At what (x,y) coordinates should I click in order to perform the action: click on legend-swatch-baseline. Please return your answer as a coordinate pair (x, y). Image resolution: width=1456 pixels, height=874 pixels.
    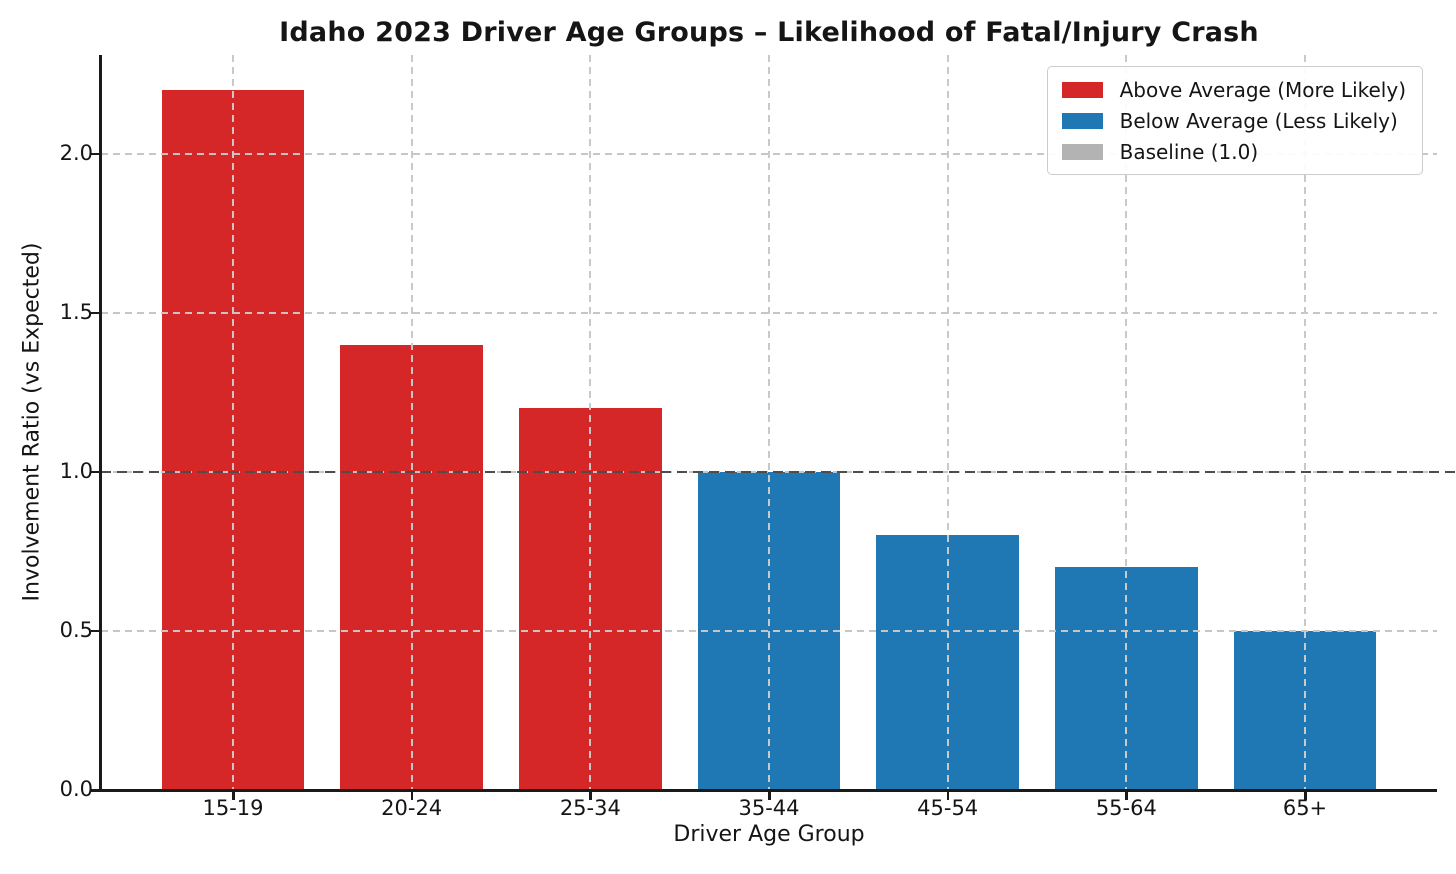
    Looking at the image, I should click on (1082, 151).